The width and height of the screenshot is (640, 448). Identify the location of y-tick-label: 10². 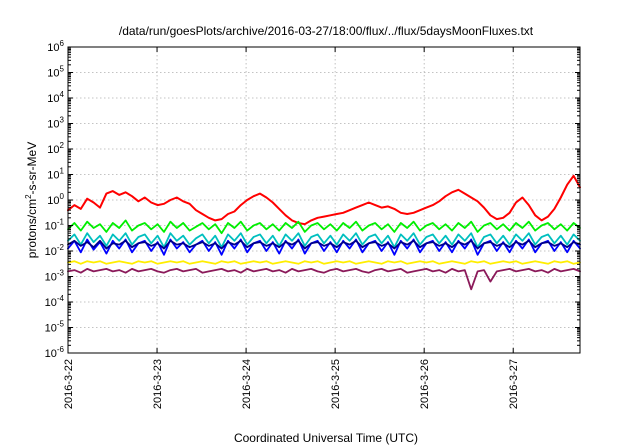
(55, 148).